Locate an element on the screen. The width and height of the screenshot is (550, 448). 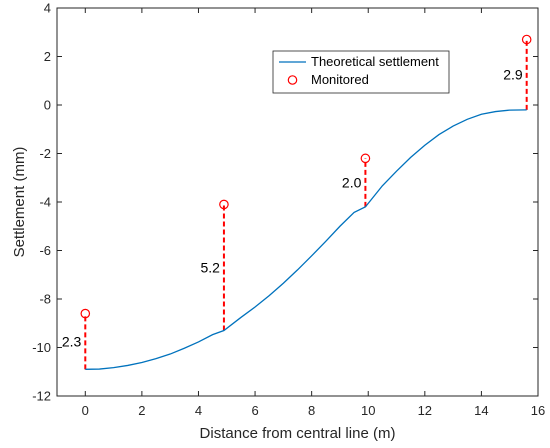
x-tick-label: 2 is located at coordinates (141, 410).